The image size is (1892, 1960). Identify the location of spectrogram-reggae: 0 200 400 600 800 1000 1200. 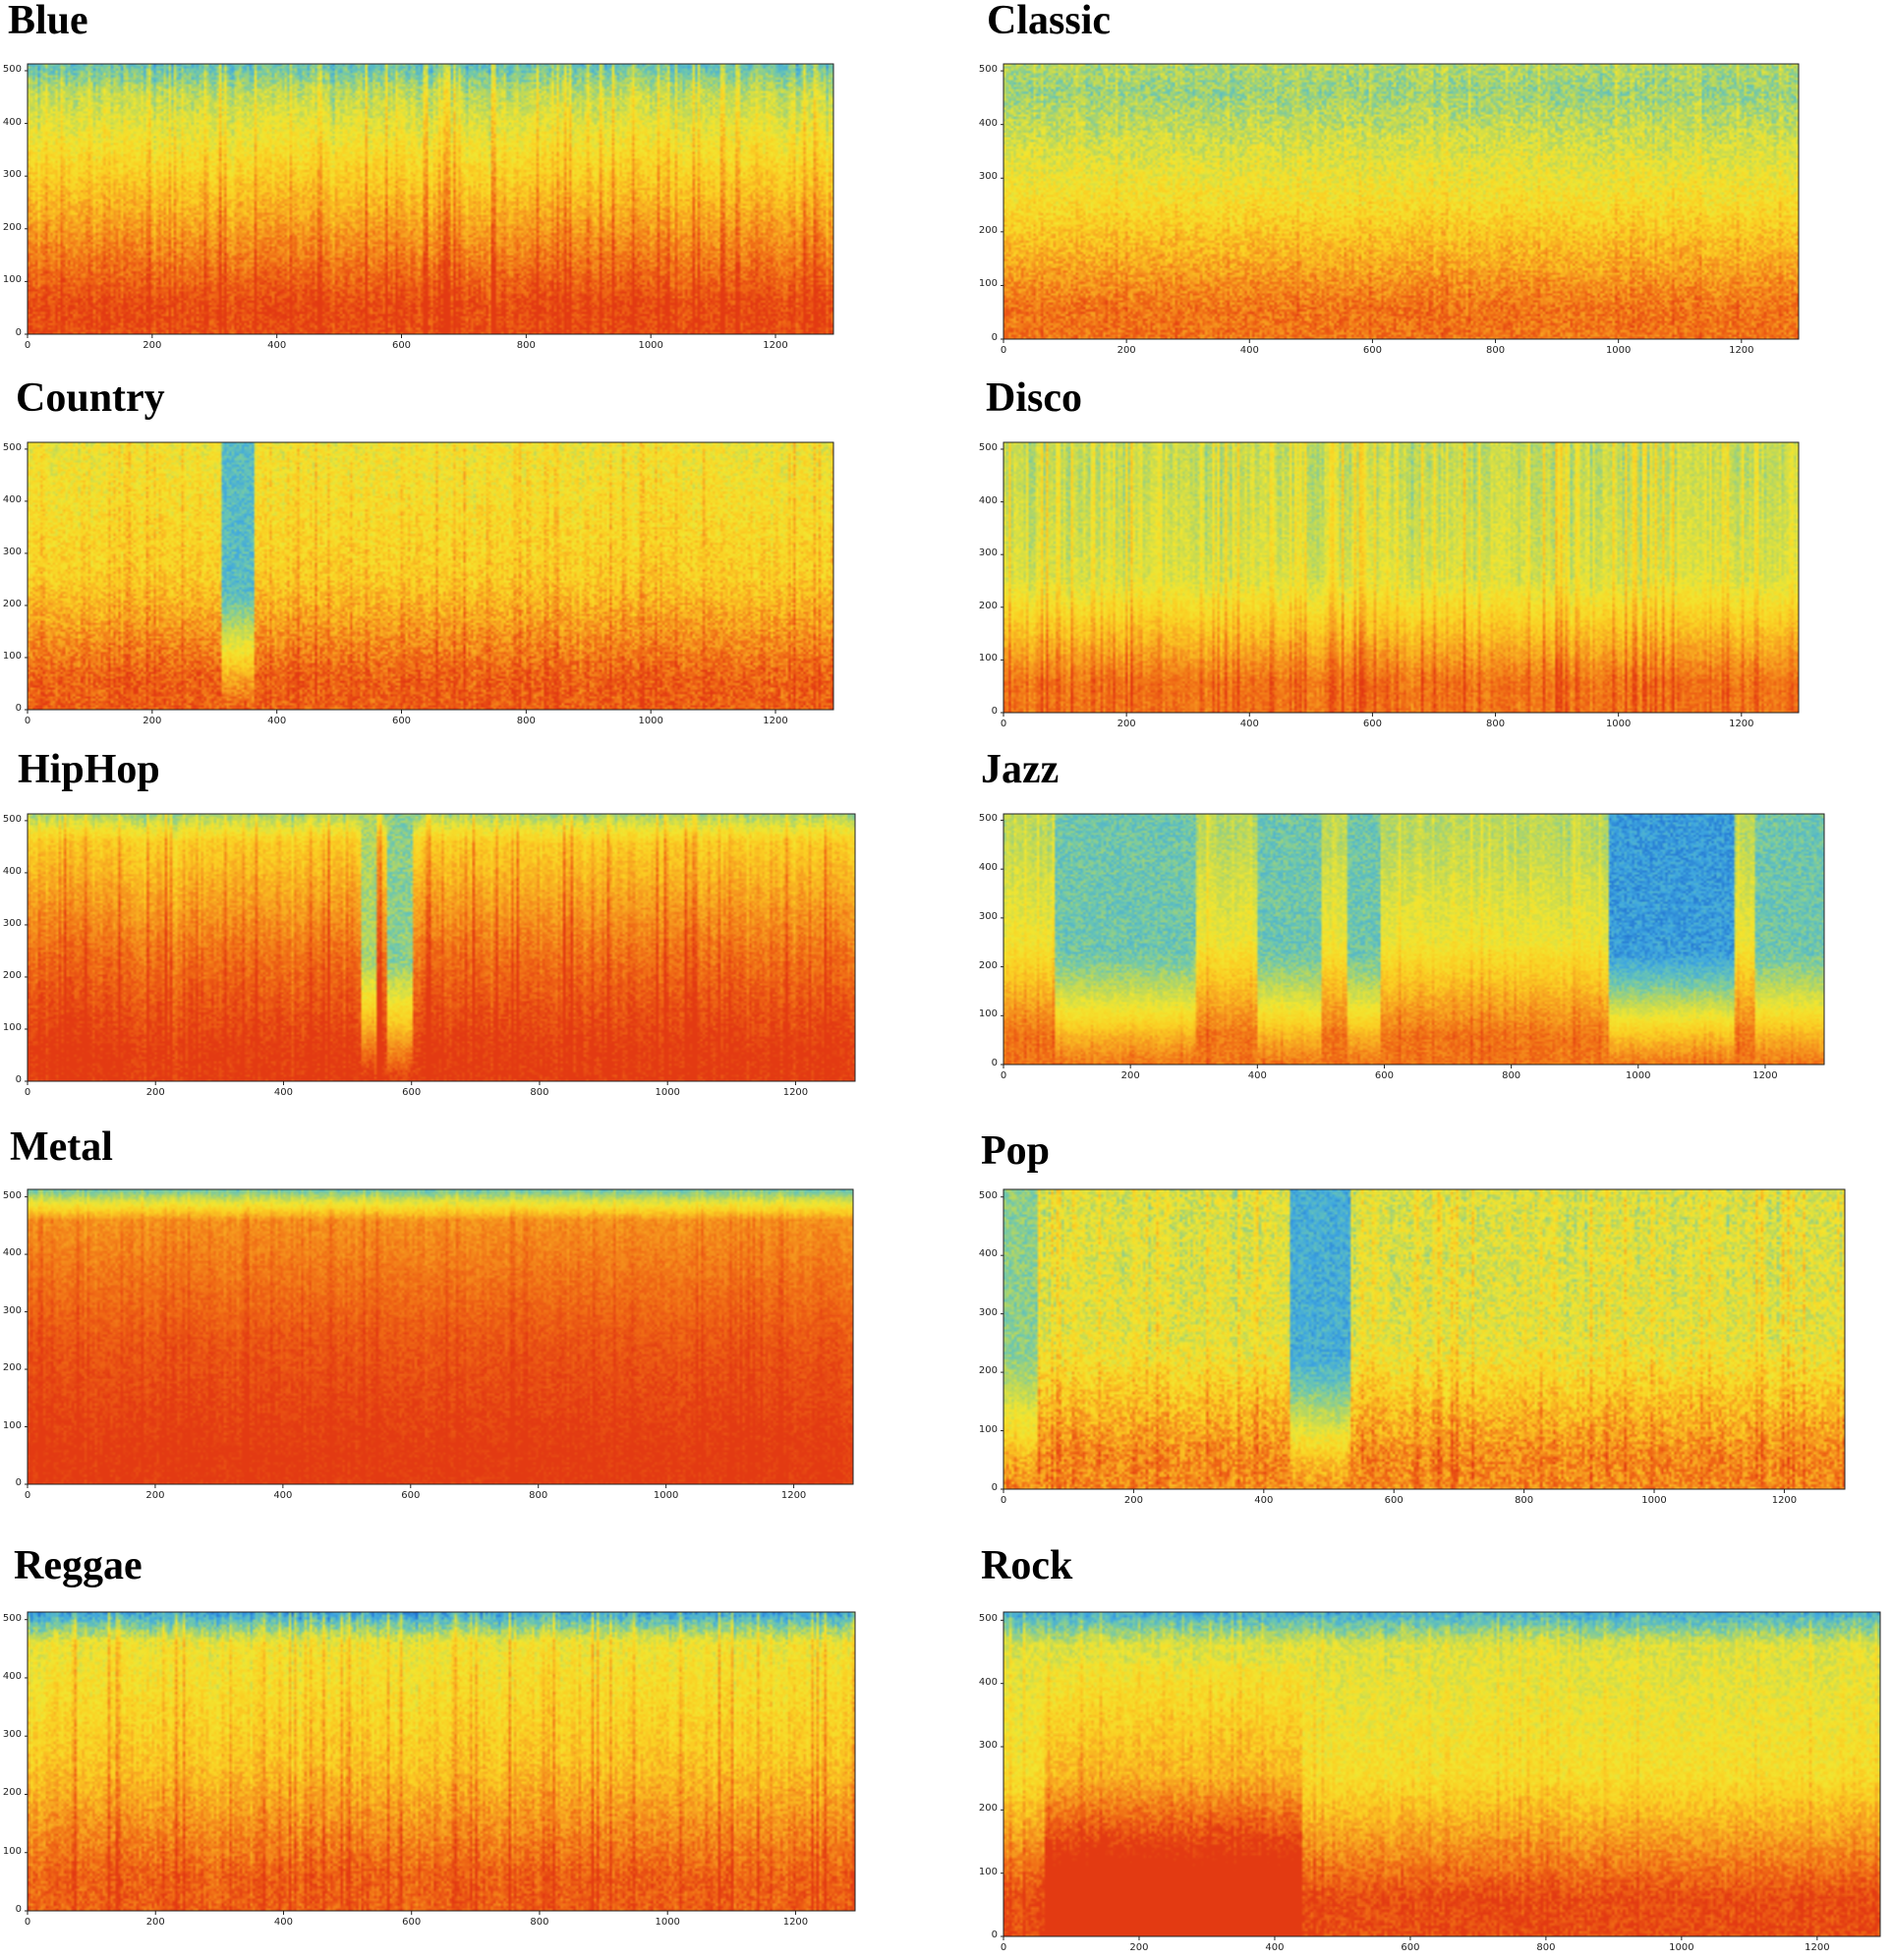
(440, 1770).